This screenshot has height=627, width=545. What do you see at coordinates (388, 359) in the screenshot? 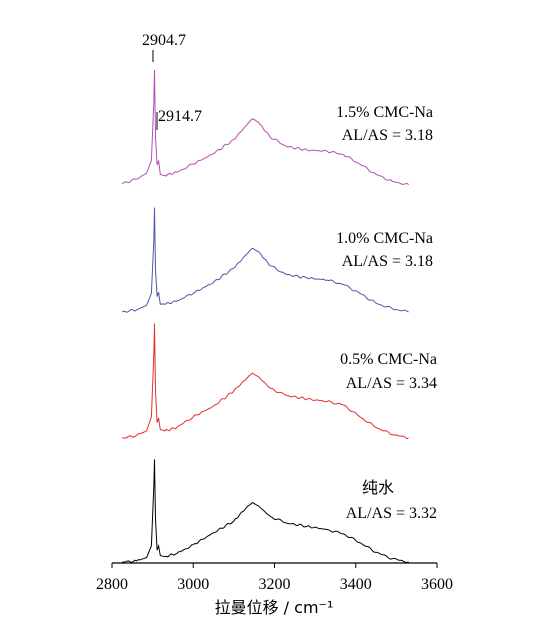
I see `series-name-3: 0.5% CMC-Na` at bounding box center [388, 359].